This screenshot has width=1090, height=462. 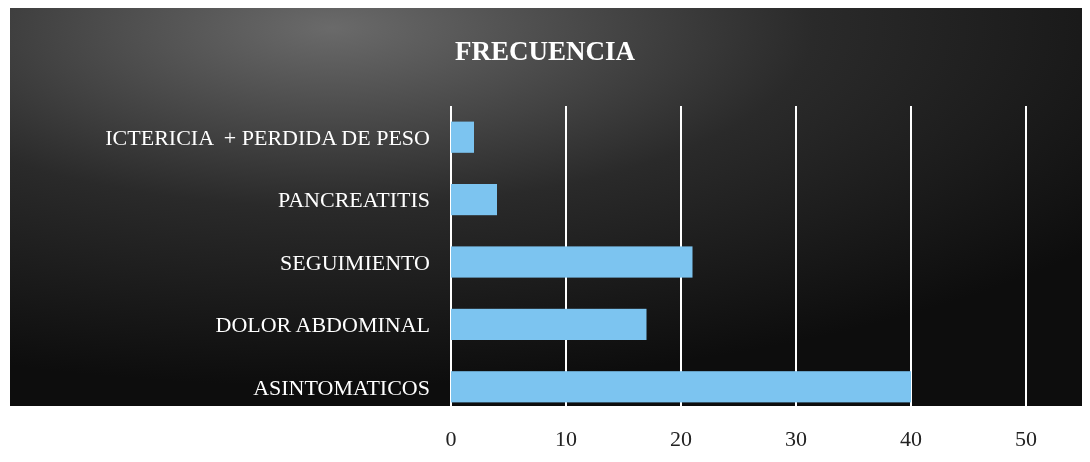 I want to click on x-tick-label: 40, so click(x=911, y=438).